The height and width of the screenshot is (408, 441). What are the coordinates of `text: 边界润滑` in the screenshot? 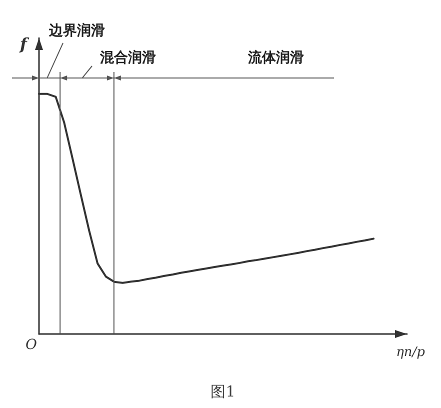 It's located at (76, 30).